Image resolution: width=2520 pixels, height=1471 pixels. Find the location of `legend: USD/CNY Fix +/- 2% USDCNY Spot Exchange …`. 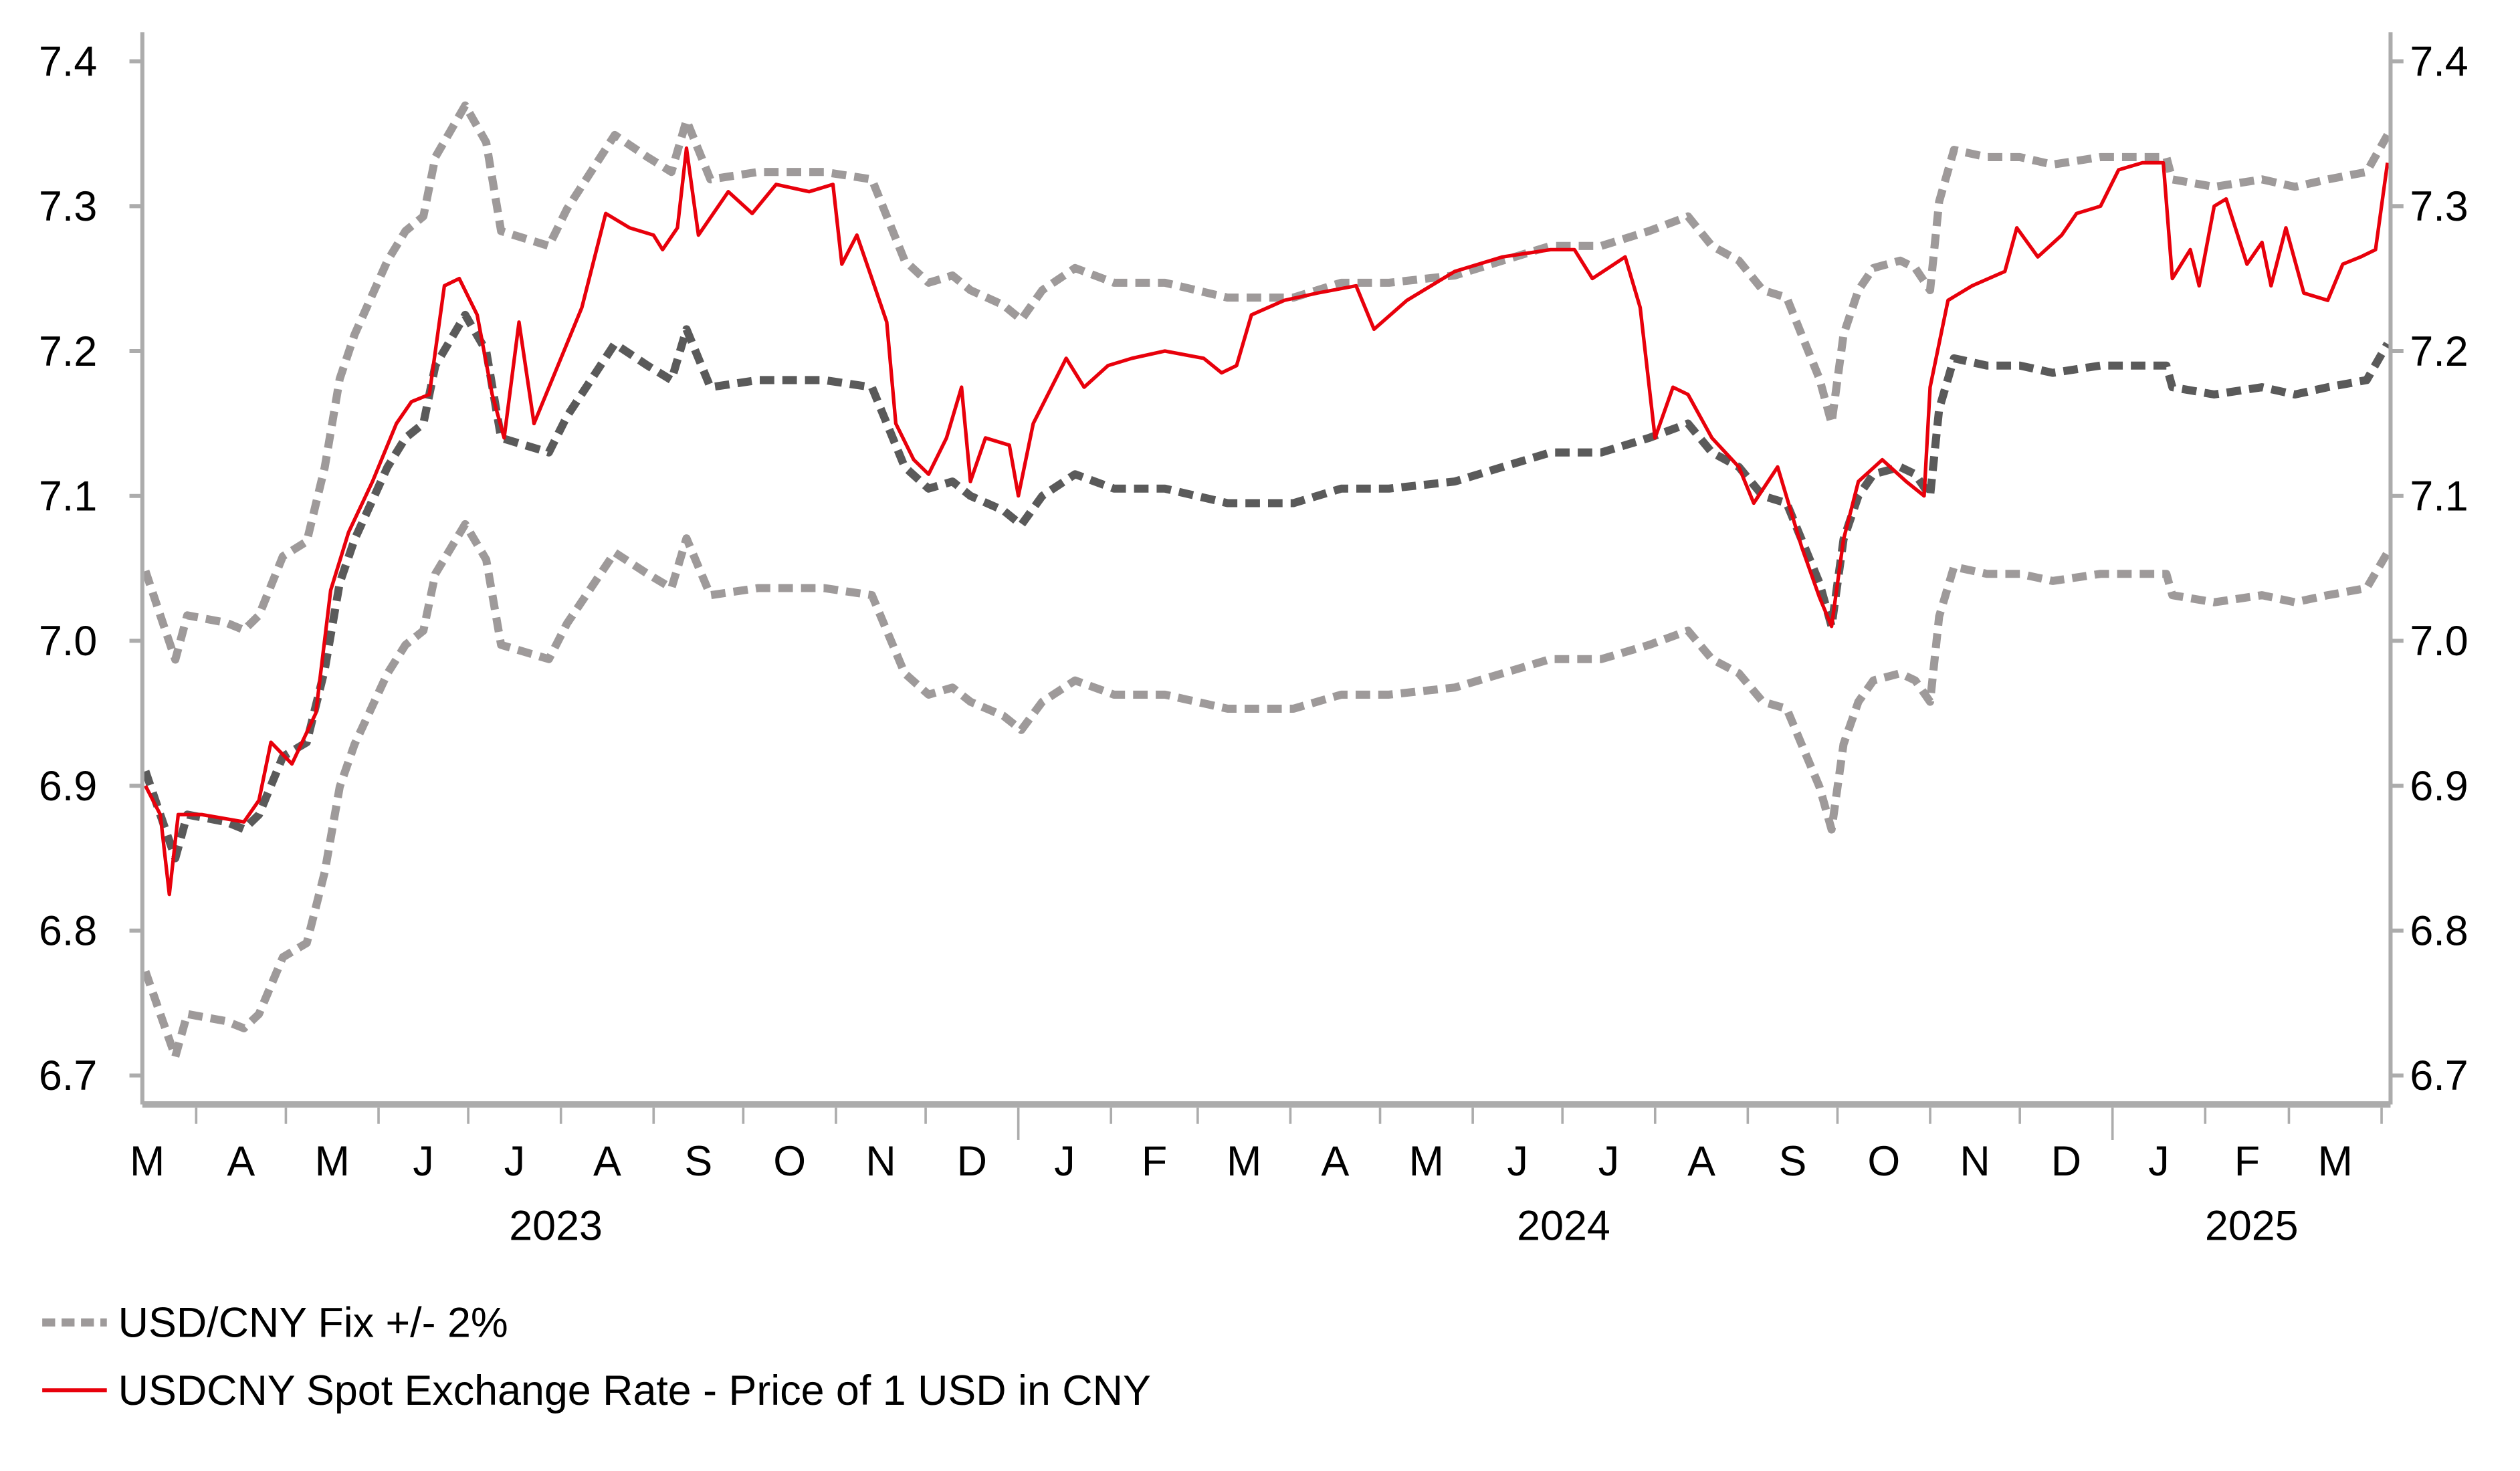

legend: USD/CNY Fix +/- 2% USDCNY Spot Exchange … is located at coordinates (596, 1357).